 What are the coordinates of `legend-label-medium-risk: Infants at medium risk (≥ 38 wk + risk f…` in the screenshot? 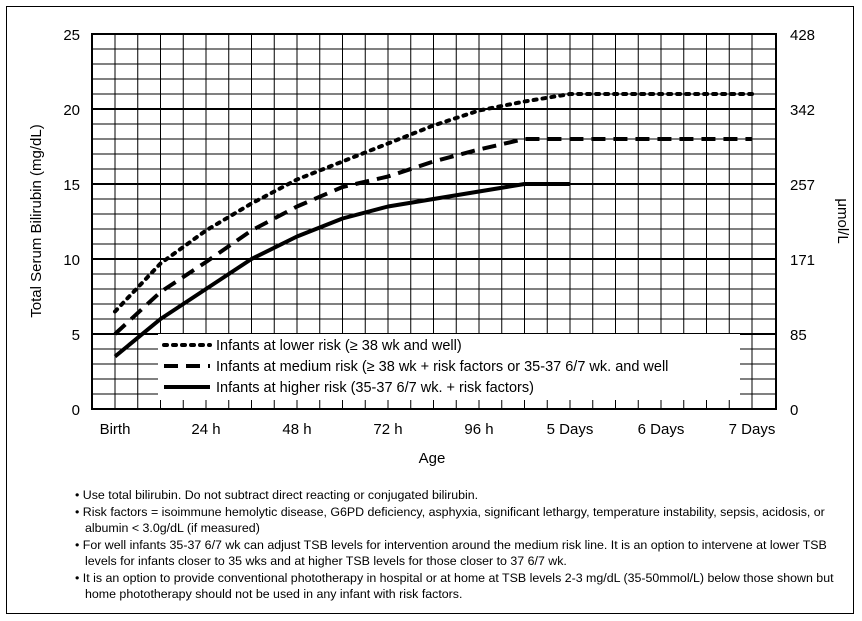 It's located at (442, 367).